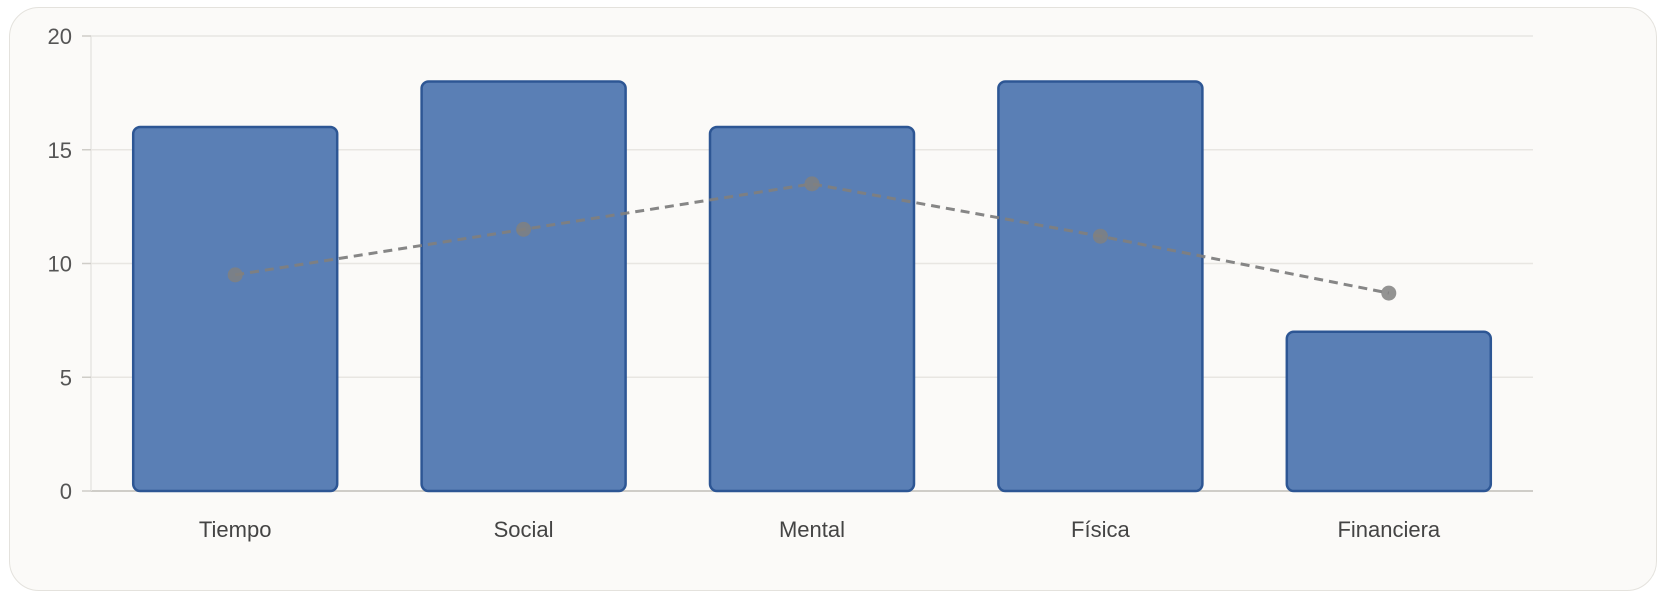 Image resolution: width=1669 pixels, height=599 pixels. What do you see at coordinates (1100, 236) in the screenshot?
I see `line-point-física` at bounding box center [1100, 236].